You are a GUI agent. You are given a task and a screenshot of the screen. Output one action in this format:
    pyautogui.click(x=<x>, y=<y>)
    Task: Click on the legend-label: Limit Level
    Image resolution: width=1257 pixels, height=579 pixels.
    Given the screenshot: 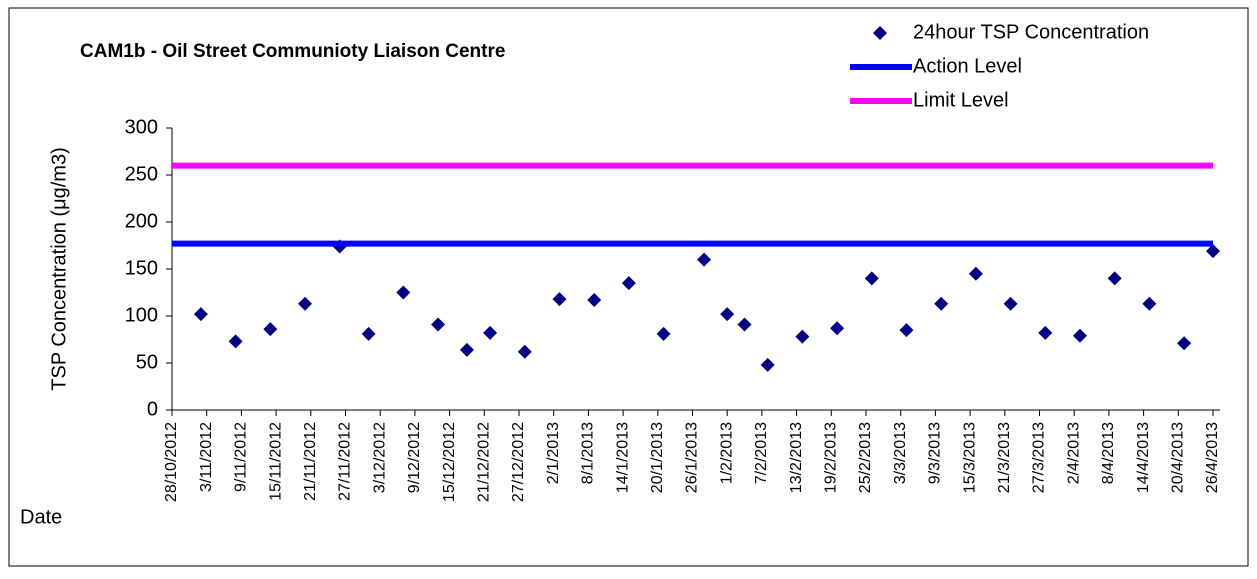 What is the action you would take?
    pyautogui.click(x=961, y=100)
    